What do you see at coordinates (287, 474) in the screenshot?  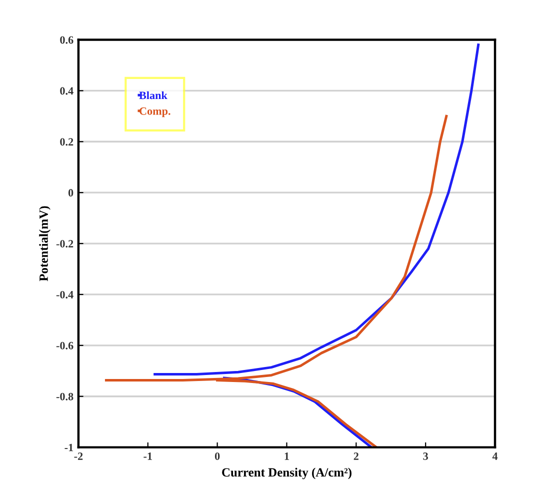 I see `x-axis-title: Current Density (A/cm²)` at bounding box center [287, 474].